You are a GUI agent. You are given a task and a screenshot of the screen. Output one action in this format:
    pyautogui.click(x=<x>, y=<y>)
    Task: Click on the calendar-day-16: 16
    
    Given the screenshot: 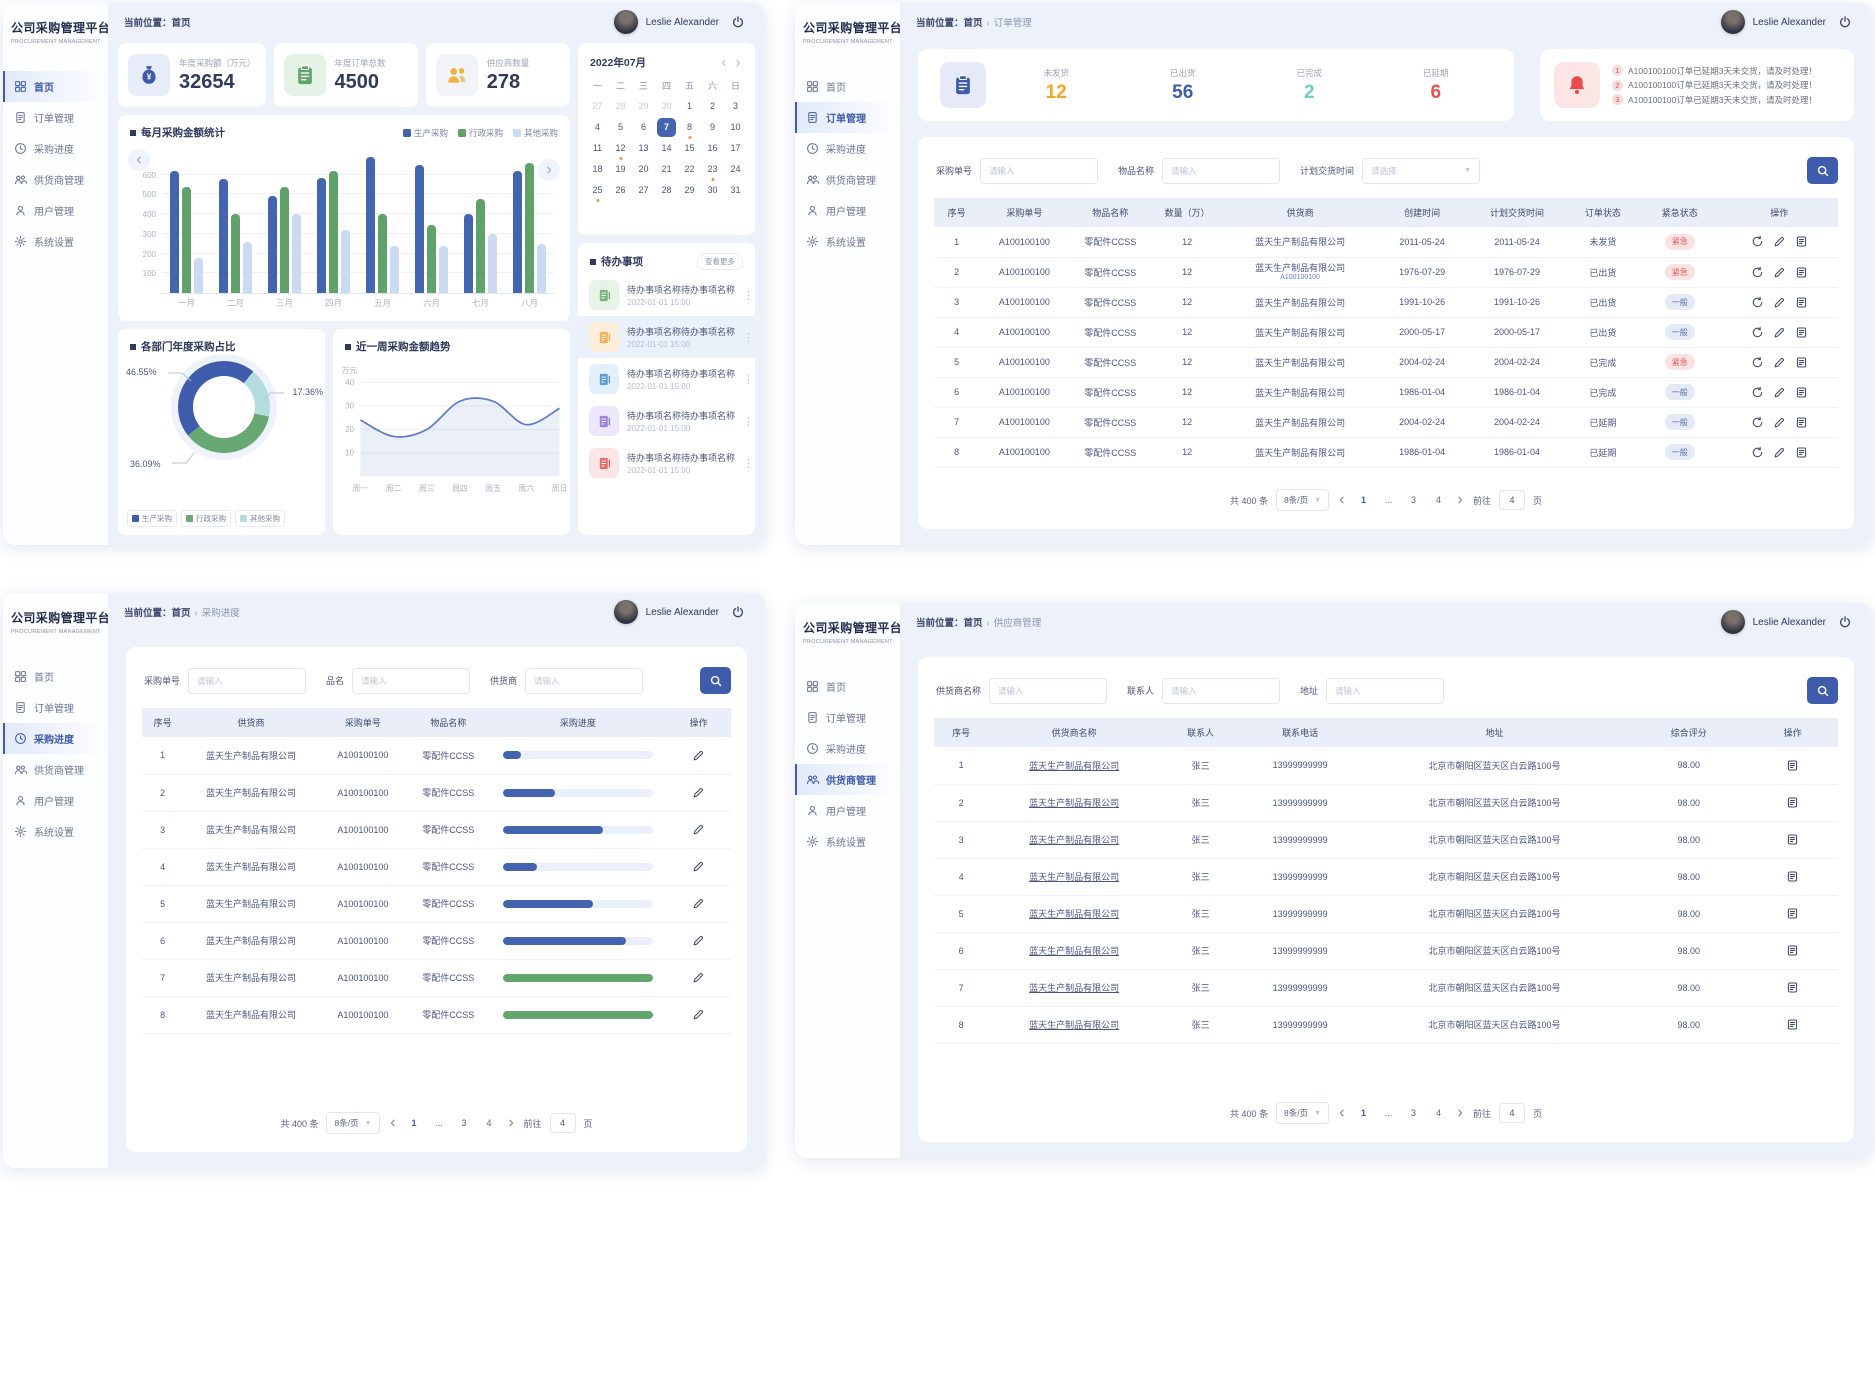 What is the action you would take?
    pyautogui.click(x=712, y=148)
    